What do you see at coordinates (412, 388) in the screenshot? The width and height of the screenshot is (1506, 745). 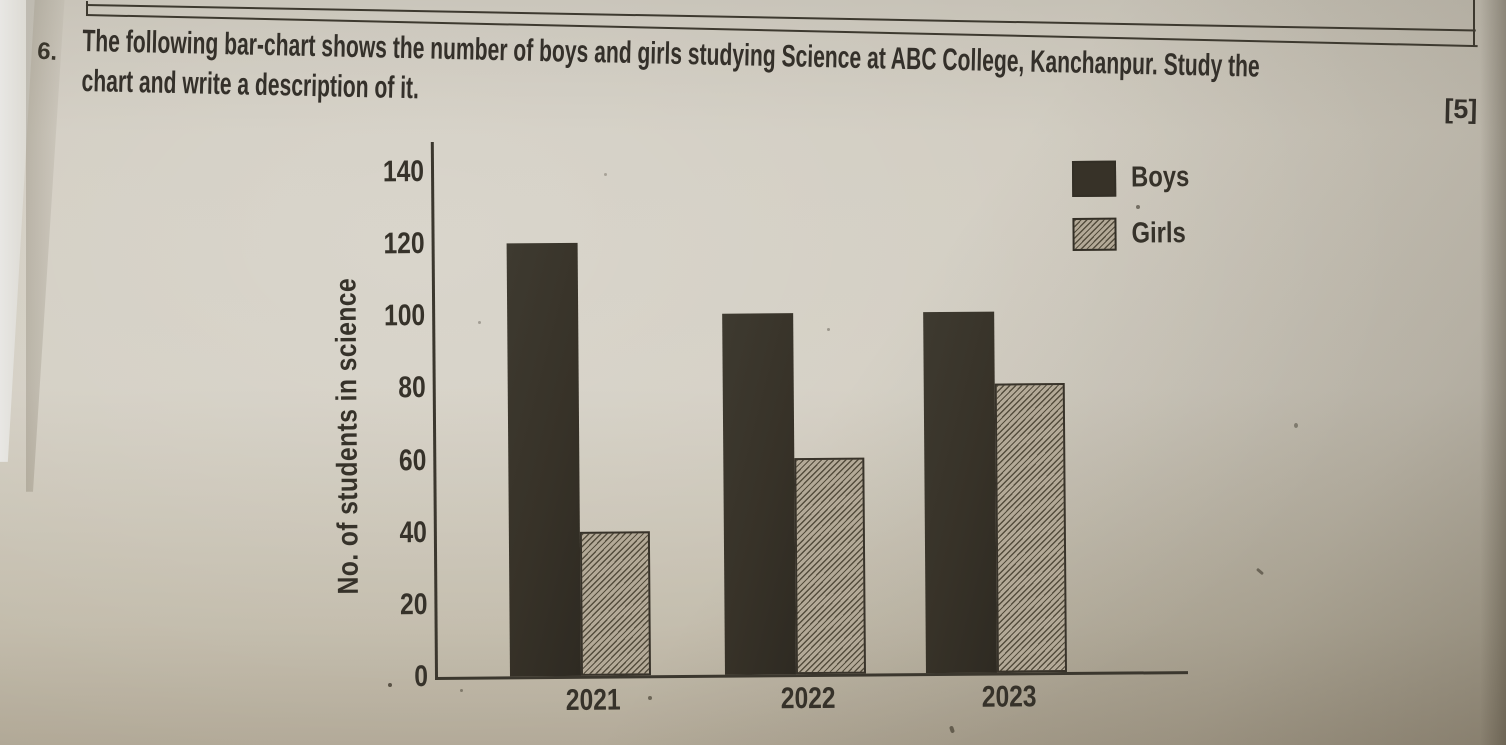 I see `y-tick-label: 80` at bounding box center [412, 388].